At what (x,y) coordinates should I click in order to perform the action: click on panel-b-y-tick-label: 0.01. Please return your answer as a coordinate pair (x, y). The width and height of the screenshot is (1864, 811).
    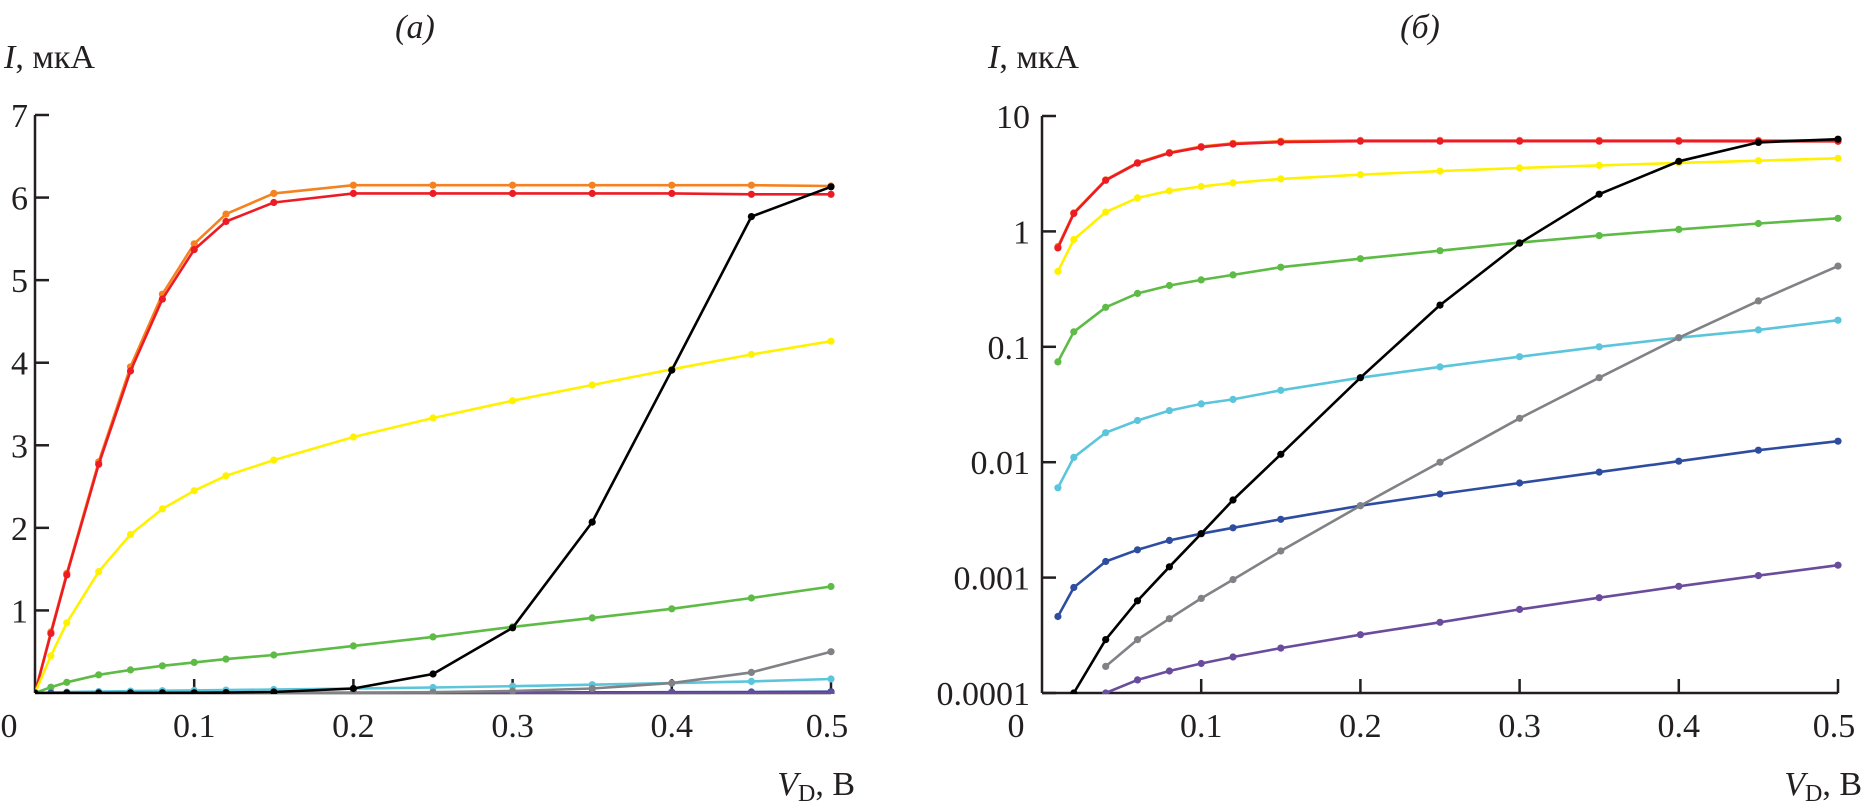
    Looking at the image, I should click on (1001, 463).